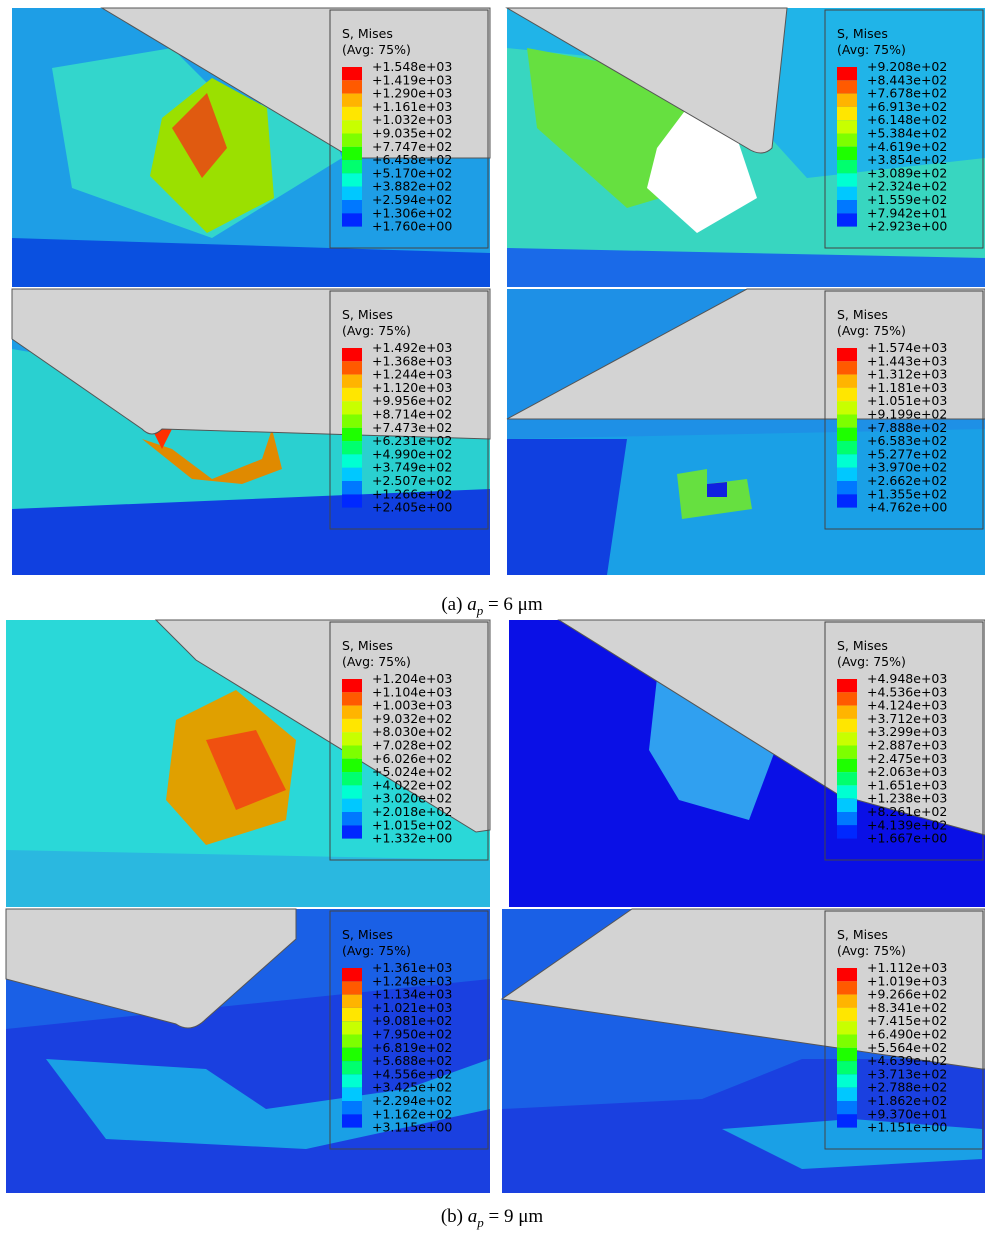 The height and width of the screenshot is (1237, 985). What do you see at coordinates (907, 678) in the screenshot?
I see `legend-label: +4.948e+03` at bounding box center [907, 678].